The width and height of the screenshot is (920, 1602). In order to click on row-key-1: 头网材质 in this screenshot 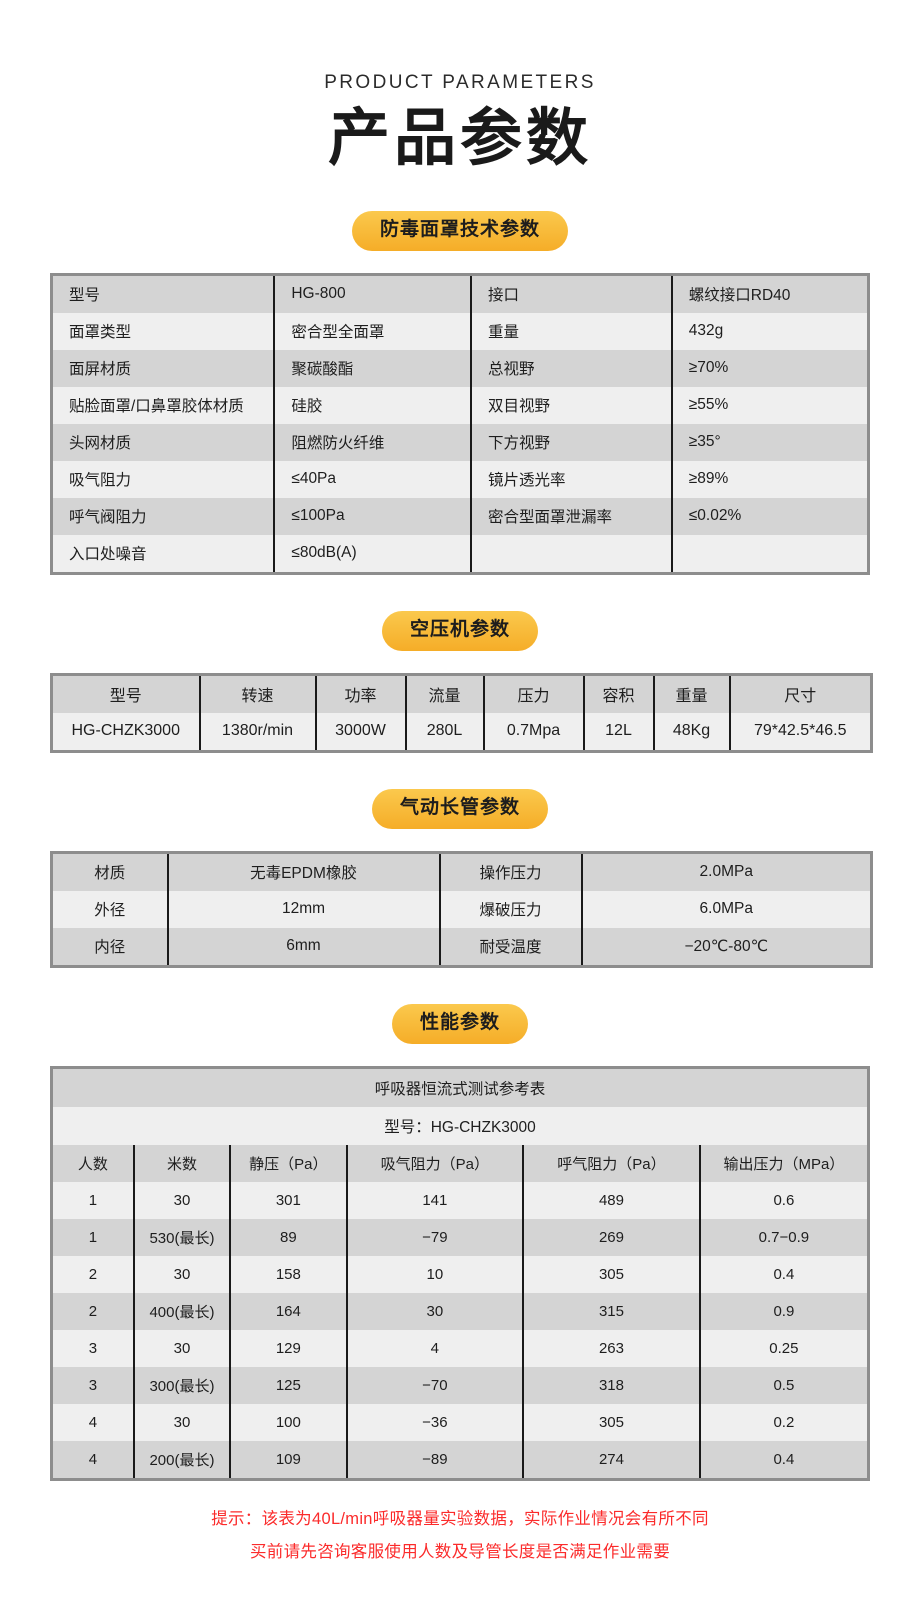, I will do `click(100, 444)`.